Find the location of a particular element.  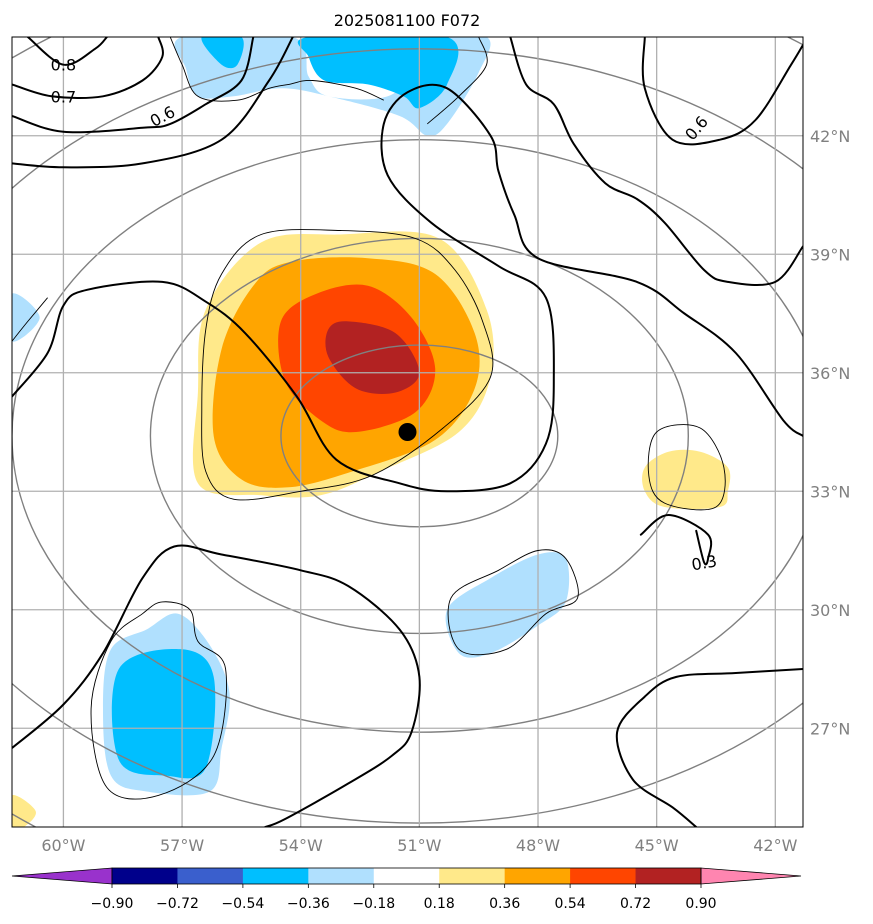

x-tick-label-3: 51°W is located at coordinates (419, 845).